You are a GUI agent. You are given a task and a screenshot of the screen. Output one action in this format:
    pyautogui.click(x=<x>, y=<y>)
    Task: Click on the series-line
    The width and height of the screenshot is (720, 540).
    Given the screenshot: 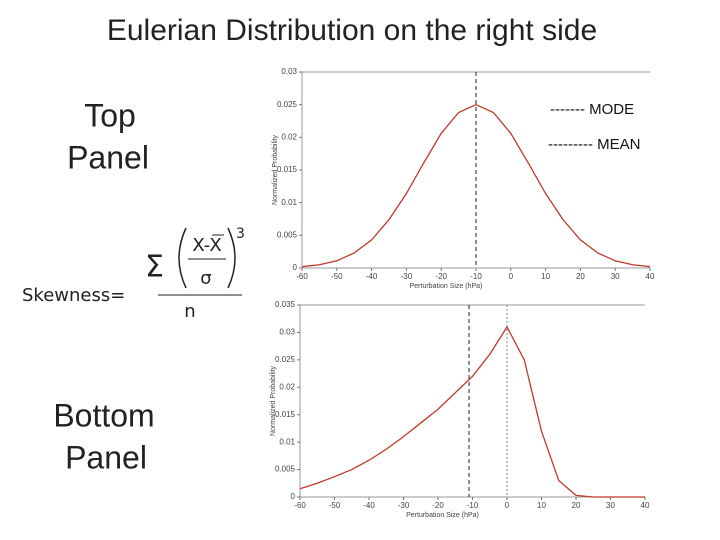 What is the action you would take?
    pyautogui.click(x=476, y=185)
    